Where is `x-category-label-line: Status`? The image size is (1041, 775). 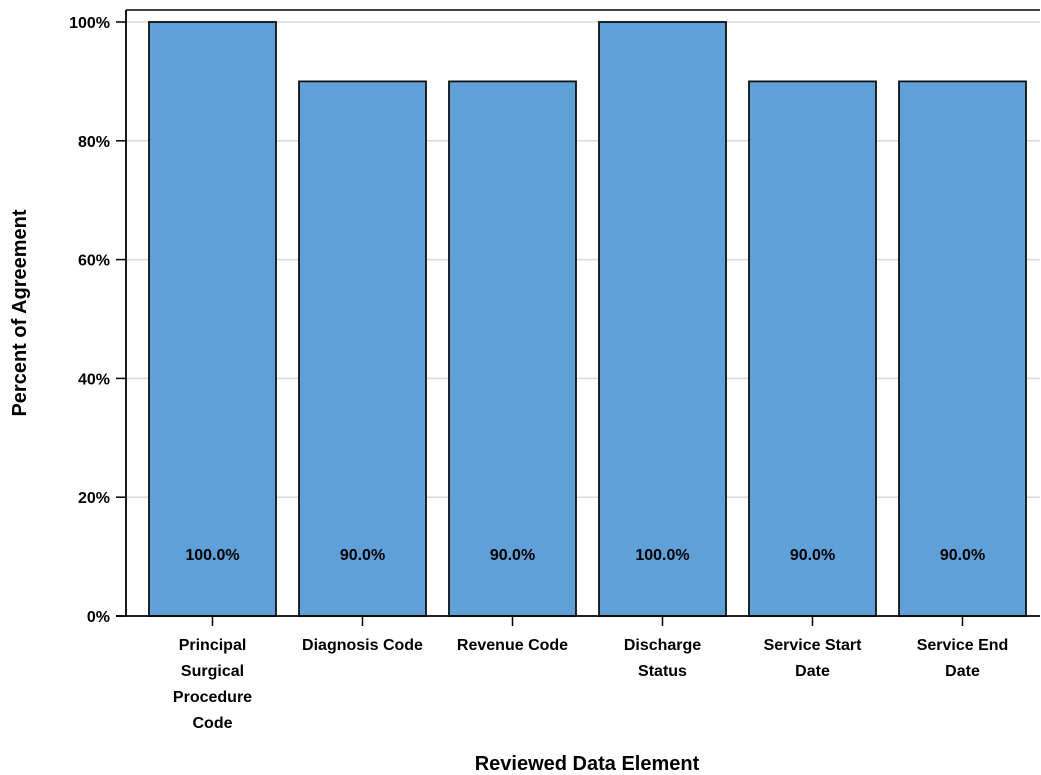 x-category-label-line: Status is located at coordinates (662, 671).